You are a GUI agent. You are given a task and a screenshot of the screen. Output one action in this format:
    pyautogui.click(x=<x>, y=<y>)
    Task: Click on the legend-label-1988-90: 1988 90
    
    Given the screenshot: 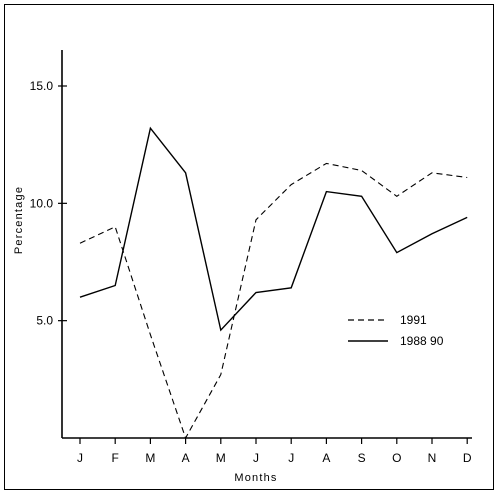 What is the action you would take?
    pyautogui.click(x=422, y=341)
    